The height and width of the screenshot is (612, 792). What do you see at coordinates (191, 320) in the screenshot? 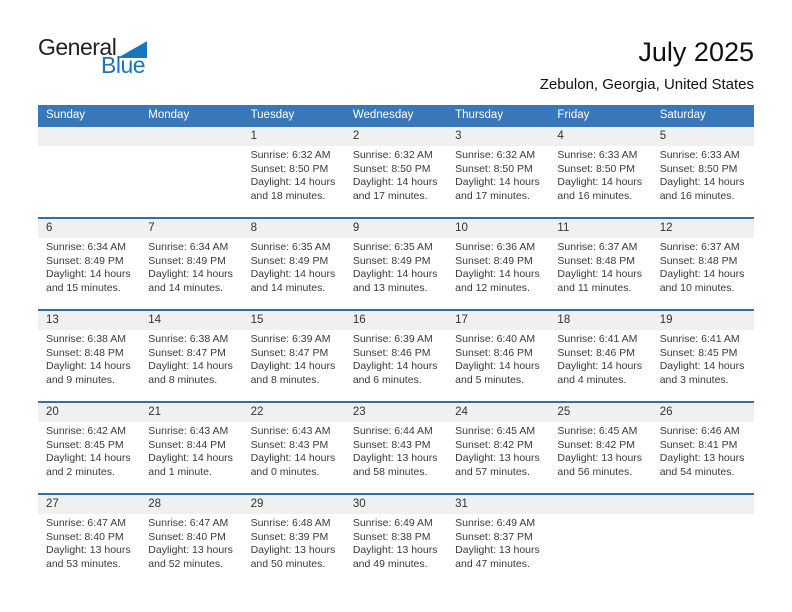
I see `day-number: 14` at bounding box center [191, 320].